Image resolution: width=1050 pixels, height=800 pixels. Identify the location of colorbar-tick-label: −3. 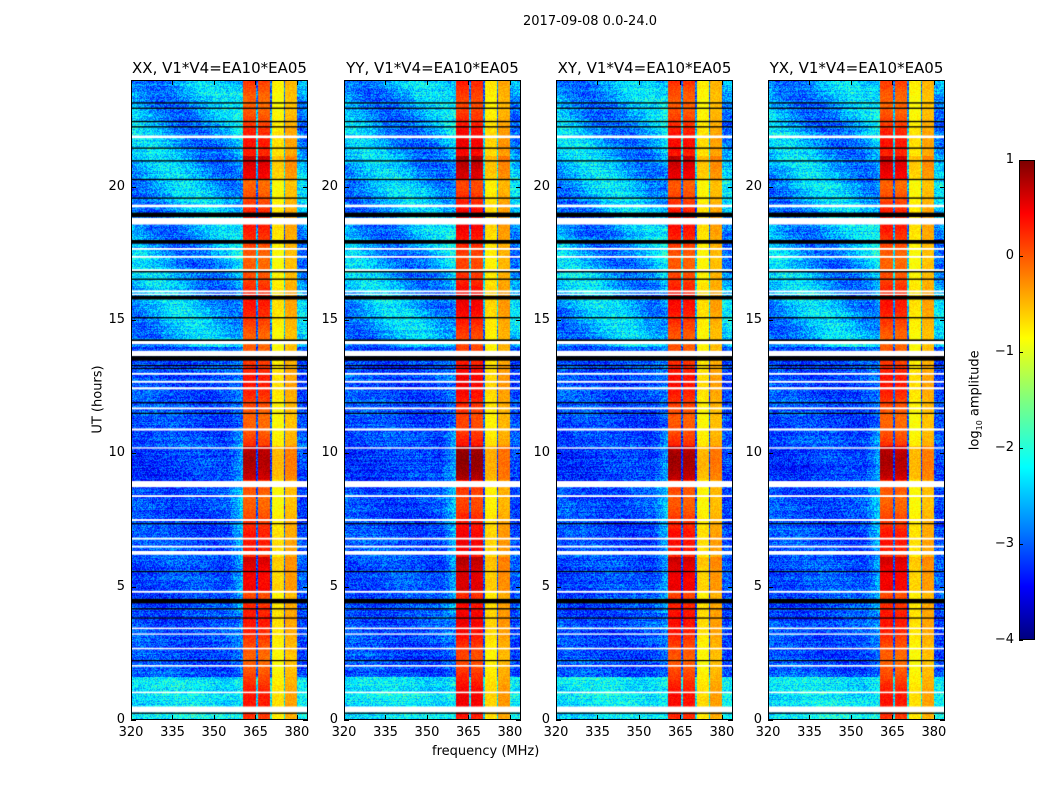
(1004, 543).